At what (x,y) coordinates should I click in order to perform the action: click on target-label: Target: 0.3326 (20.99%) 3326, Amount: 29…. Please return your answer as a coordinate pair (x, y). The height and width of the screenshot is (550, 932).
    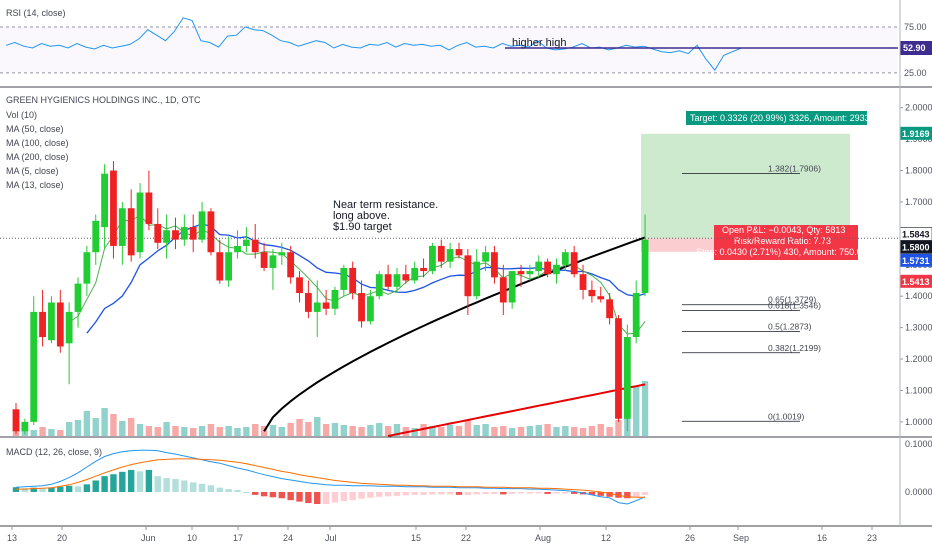
    Looking at the image, I should click on (783, 118).